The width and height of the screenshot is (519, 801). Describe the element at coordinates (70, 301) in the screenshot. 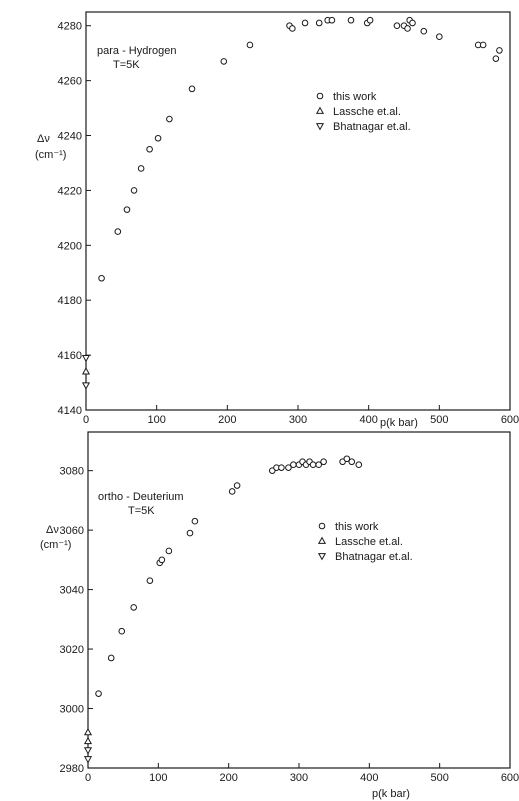

I see `y-tick-label: 4180` at that location.